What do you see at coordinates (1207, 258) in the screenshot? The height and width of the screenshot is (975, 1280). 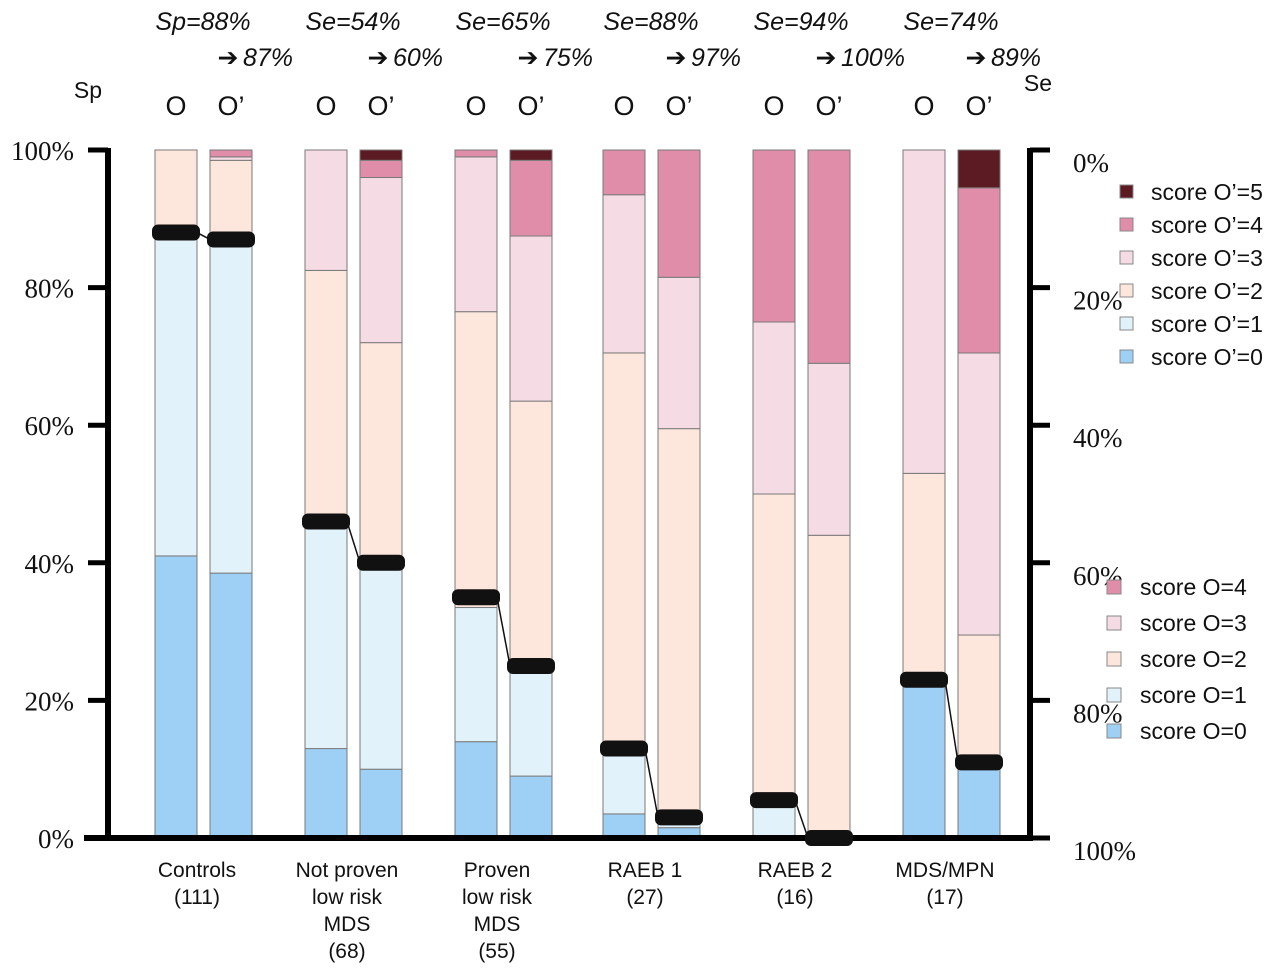 I see `legend-label: score O’=3` at bounding box center [1207, 258].